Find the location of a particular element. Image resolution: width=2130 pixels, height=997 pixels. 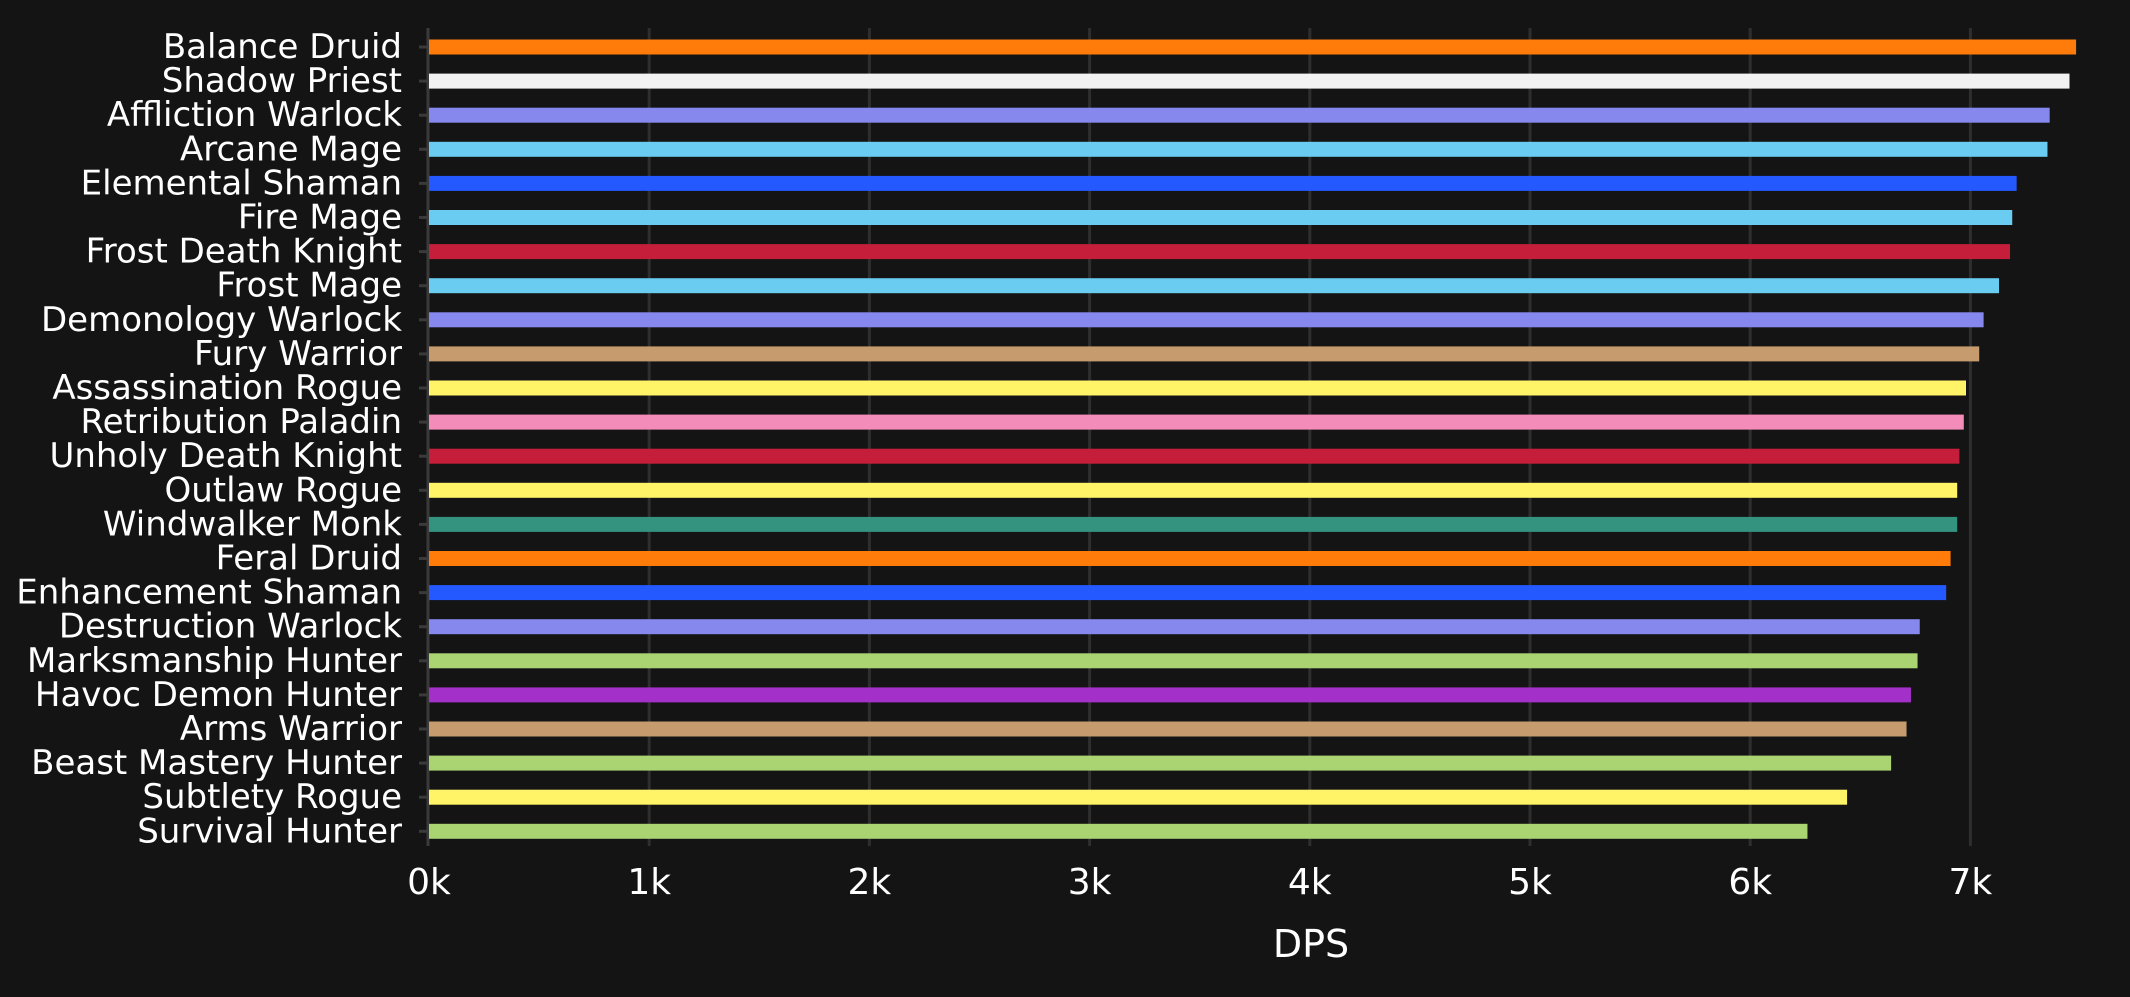

bar-fury-warrior is located at coordinates (1204, 354).